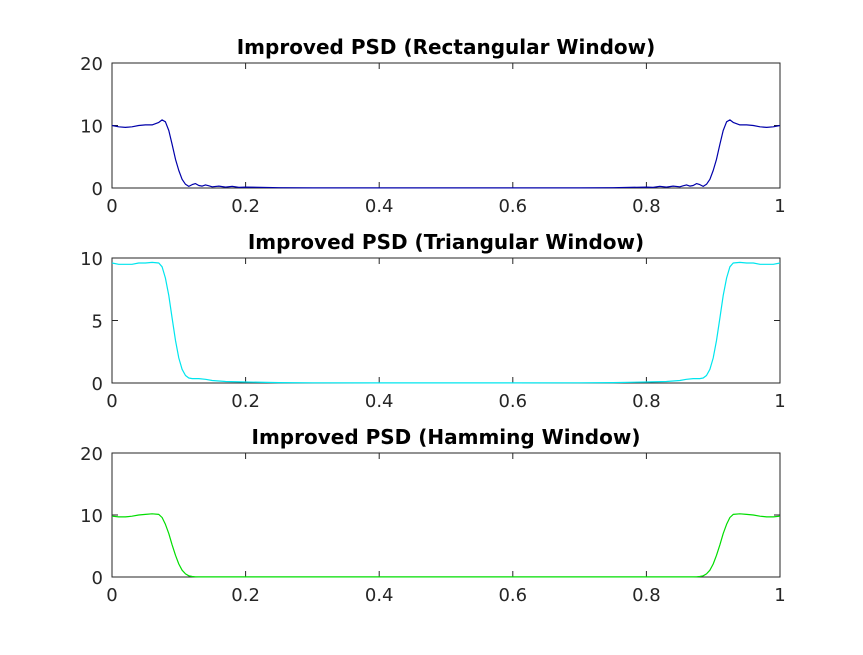 The height and width of the screenshot is (655, 863). What do you see at coordinates (446, 47) in the screenshot?
I see `chart-title: Improved PSD (Rectangular Window)` at bounding box center [446, 47].